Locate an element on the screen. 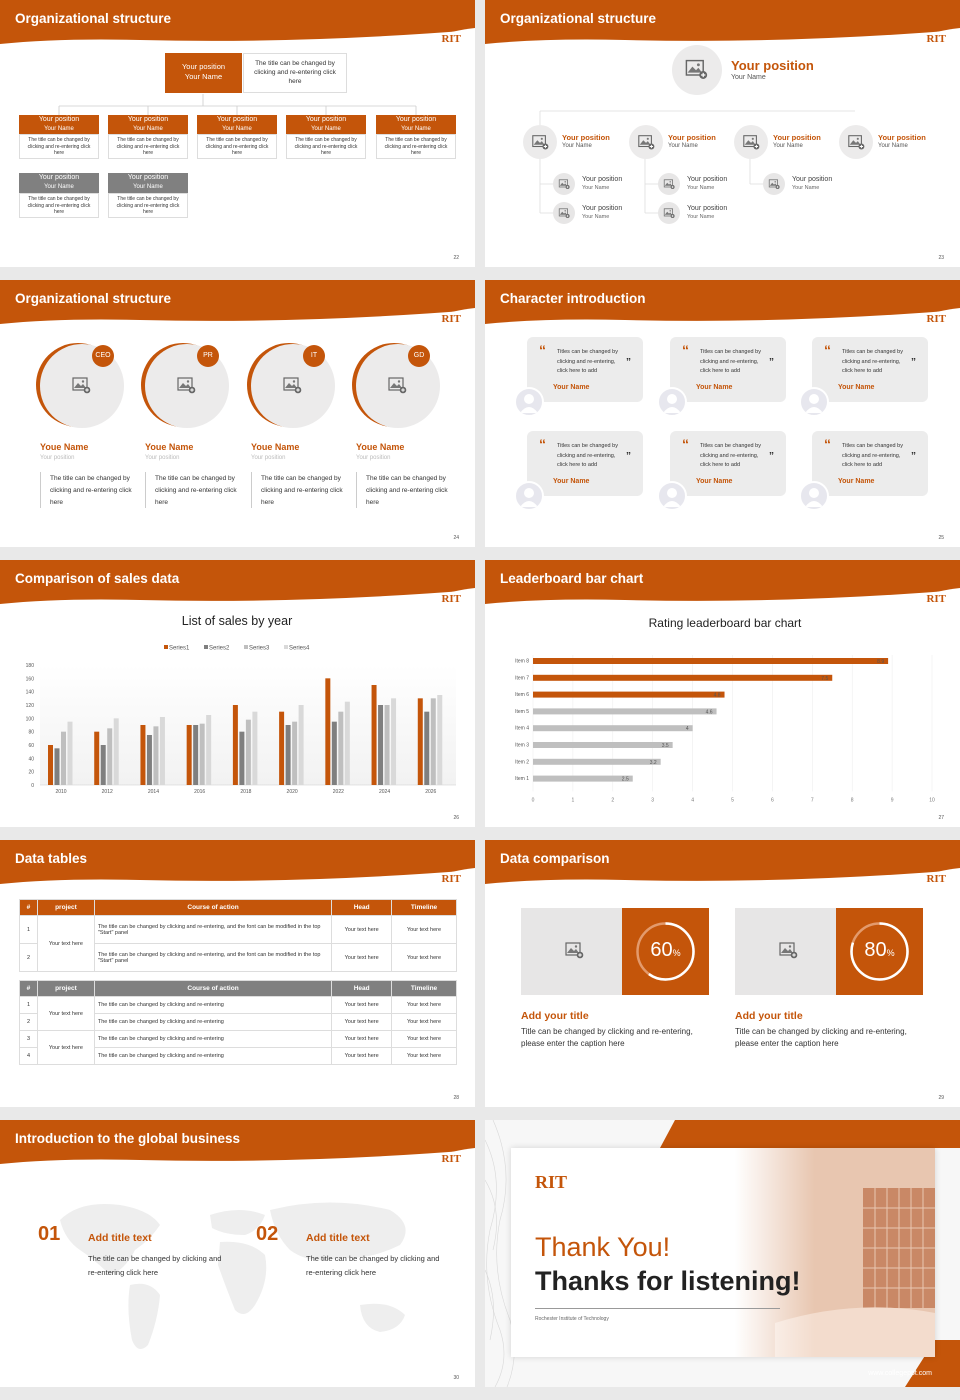  y-tick-label: 160 is located at coordinates (30, 679).